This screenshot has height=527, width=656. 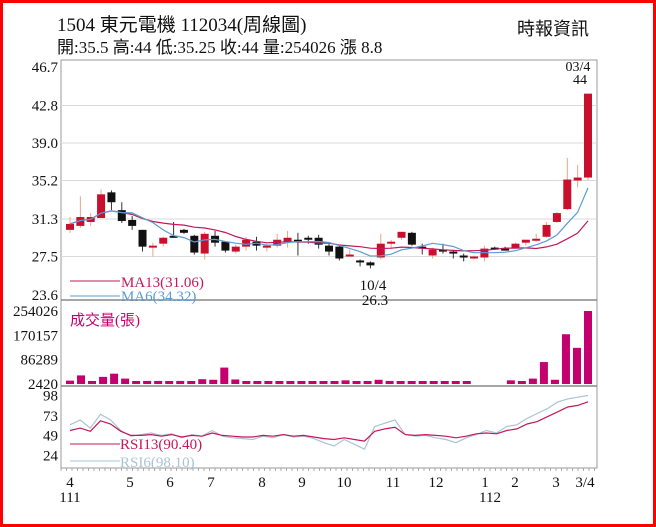 What do you see at coordinates (158, 297) in the screenshot?
I see `ma6-legend: MA6(34.32)` at bounding box center [158, 297].